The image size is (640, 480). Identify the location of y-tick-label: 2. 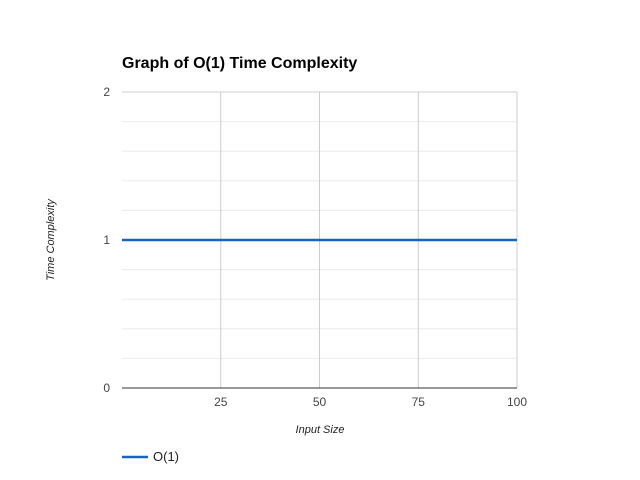
(106, 92).